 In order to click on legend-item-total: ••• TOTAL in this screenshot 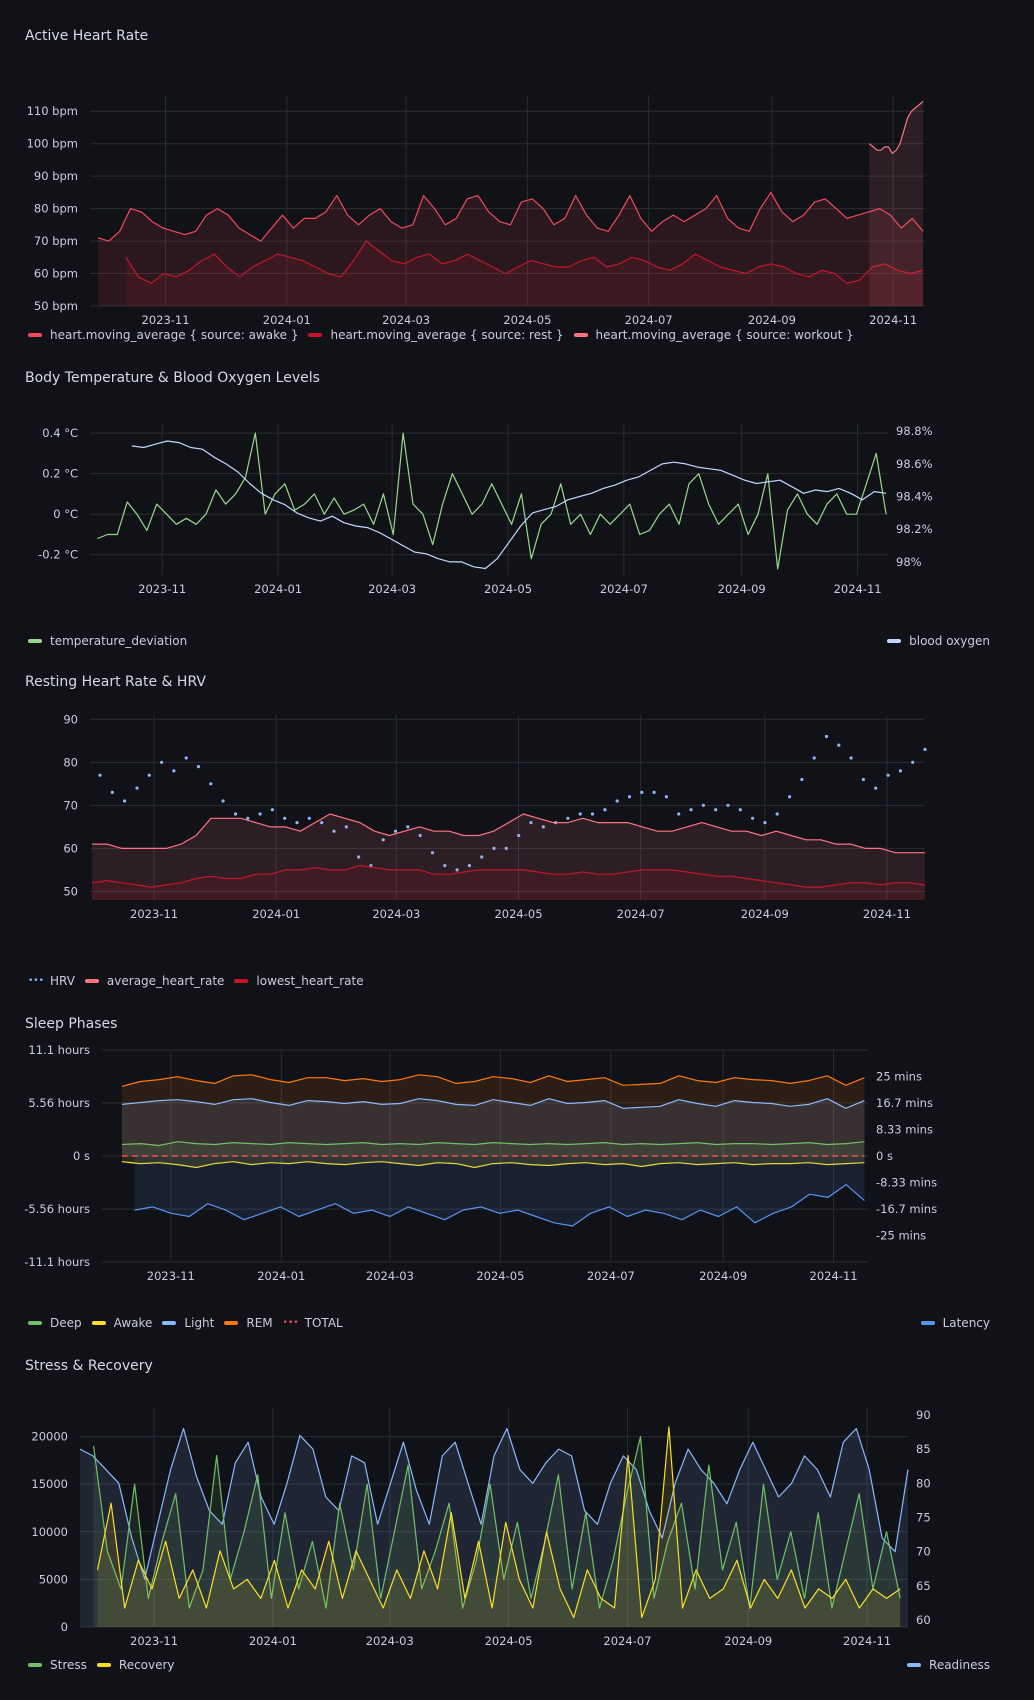, I will do `click(313, 1323)`.